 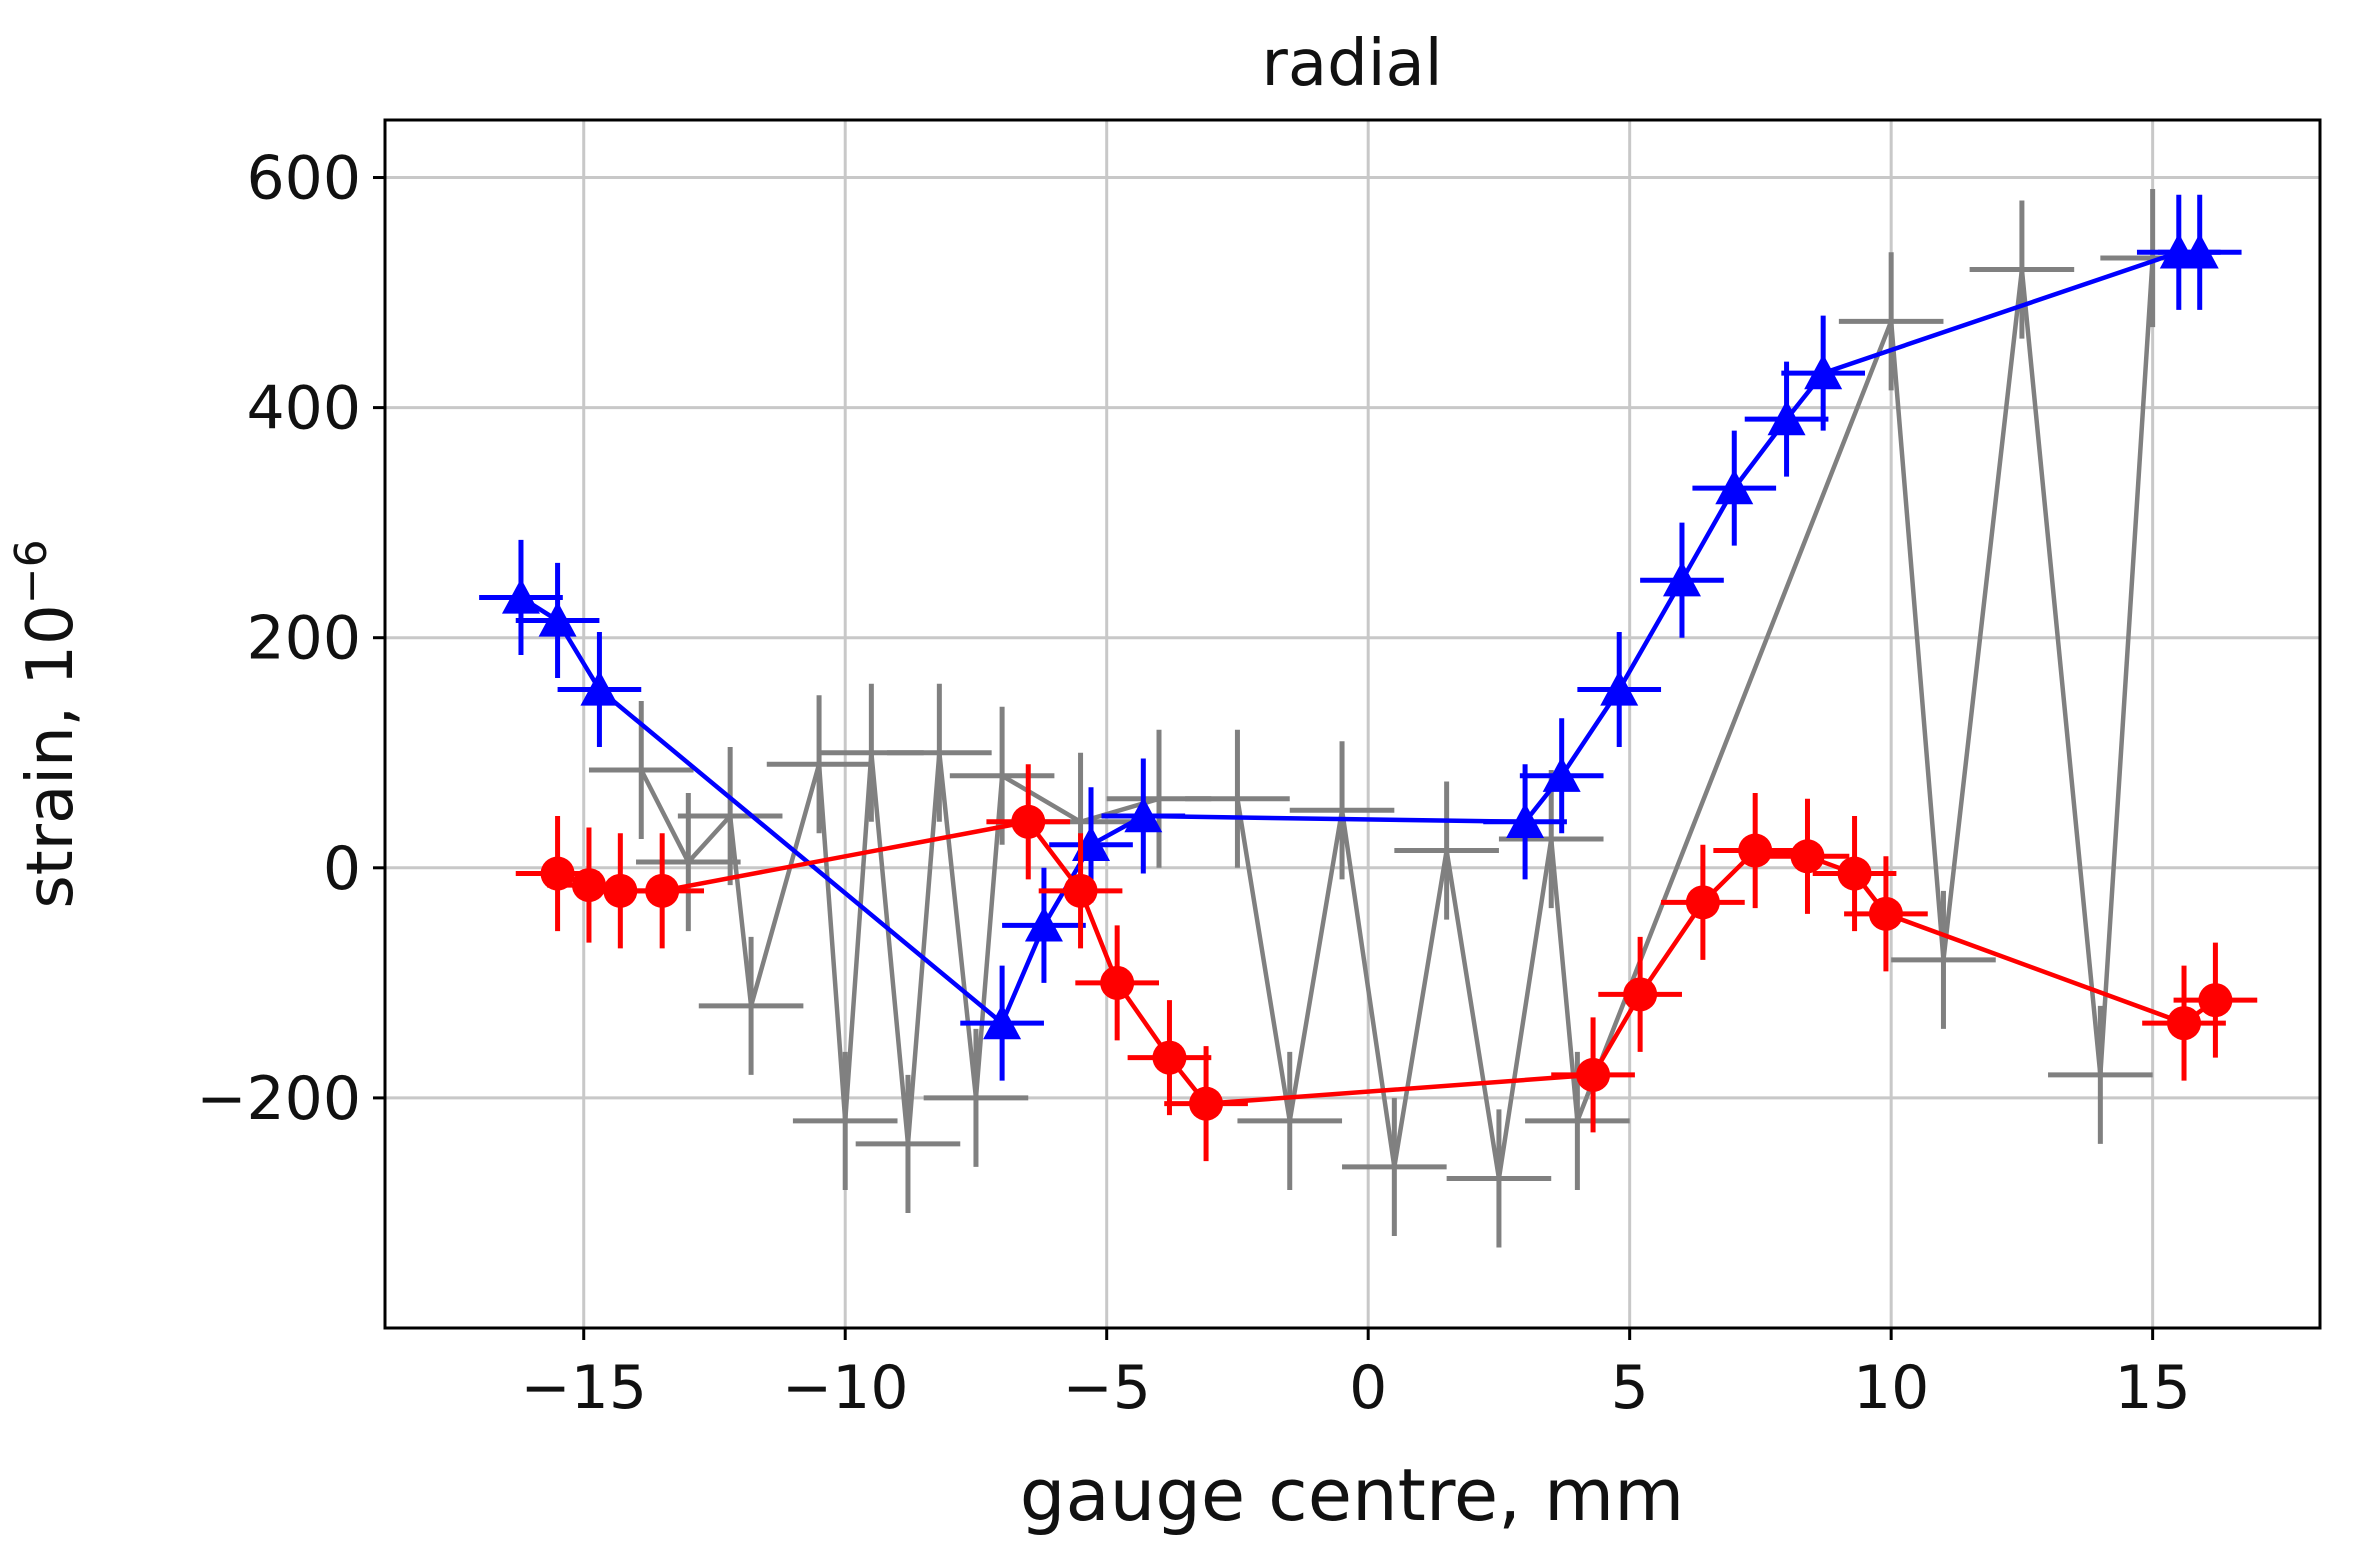 What do you see at coordinates (303, 639) in the screenshot?
I see `y-tick-label: 200` at bounding box center [303, 639].